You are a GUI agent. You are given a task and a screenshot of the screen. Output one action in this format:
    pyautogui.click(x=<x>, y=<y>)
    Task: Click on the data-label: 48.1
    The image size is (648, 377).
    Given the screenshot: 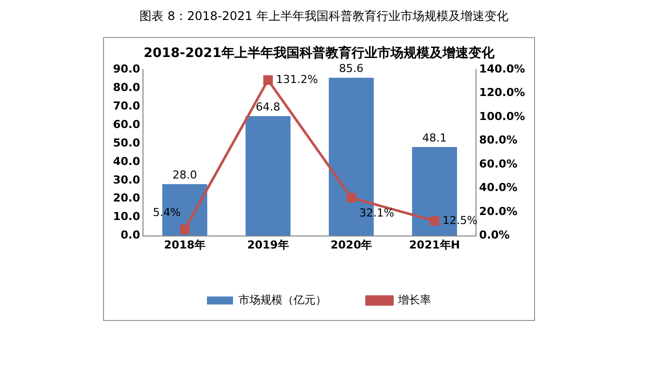 What is the action you would take?
    pyautogui.click(x=434, y=137)
    